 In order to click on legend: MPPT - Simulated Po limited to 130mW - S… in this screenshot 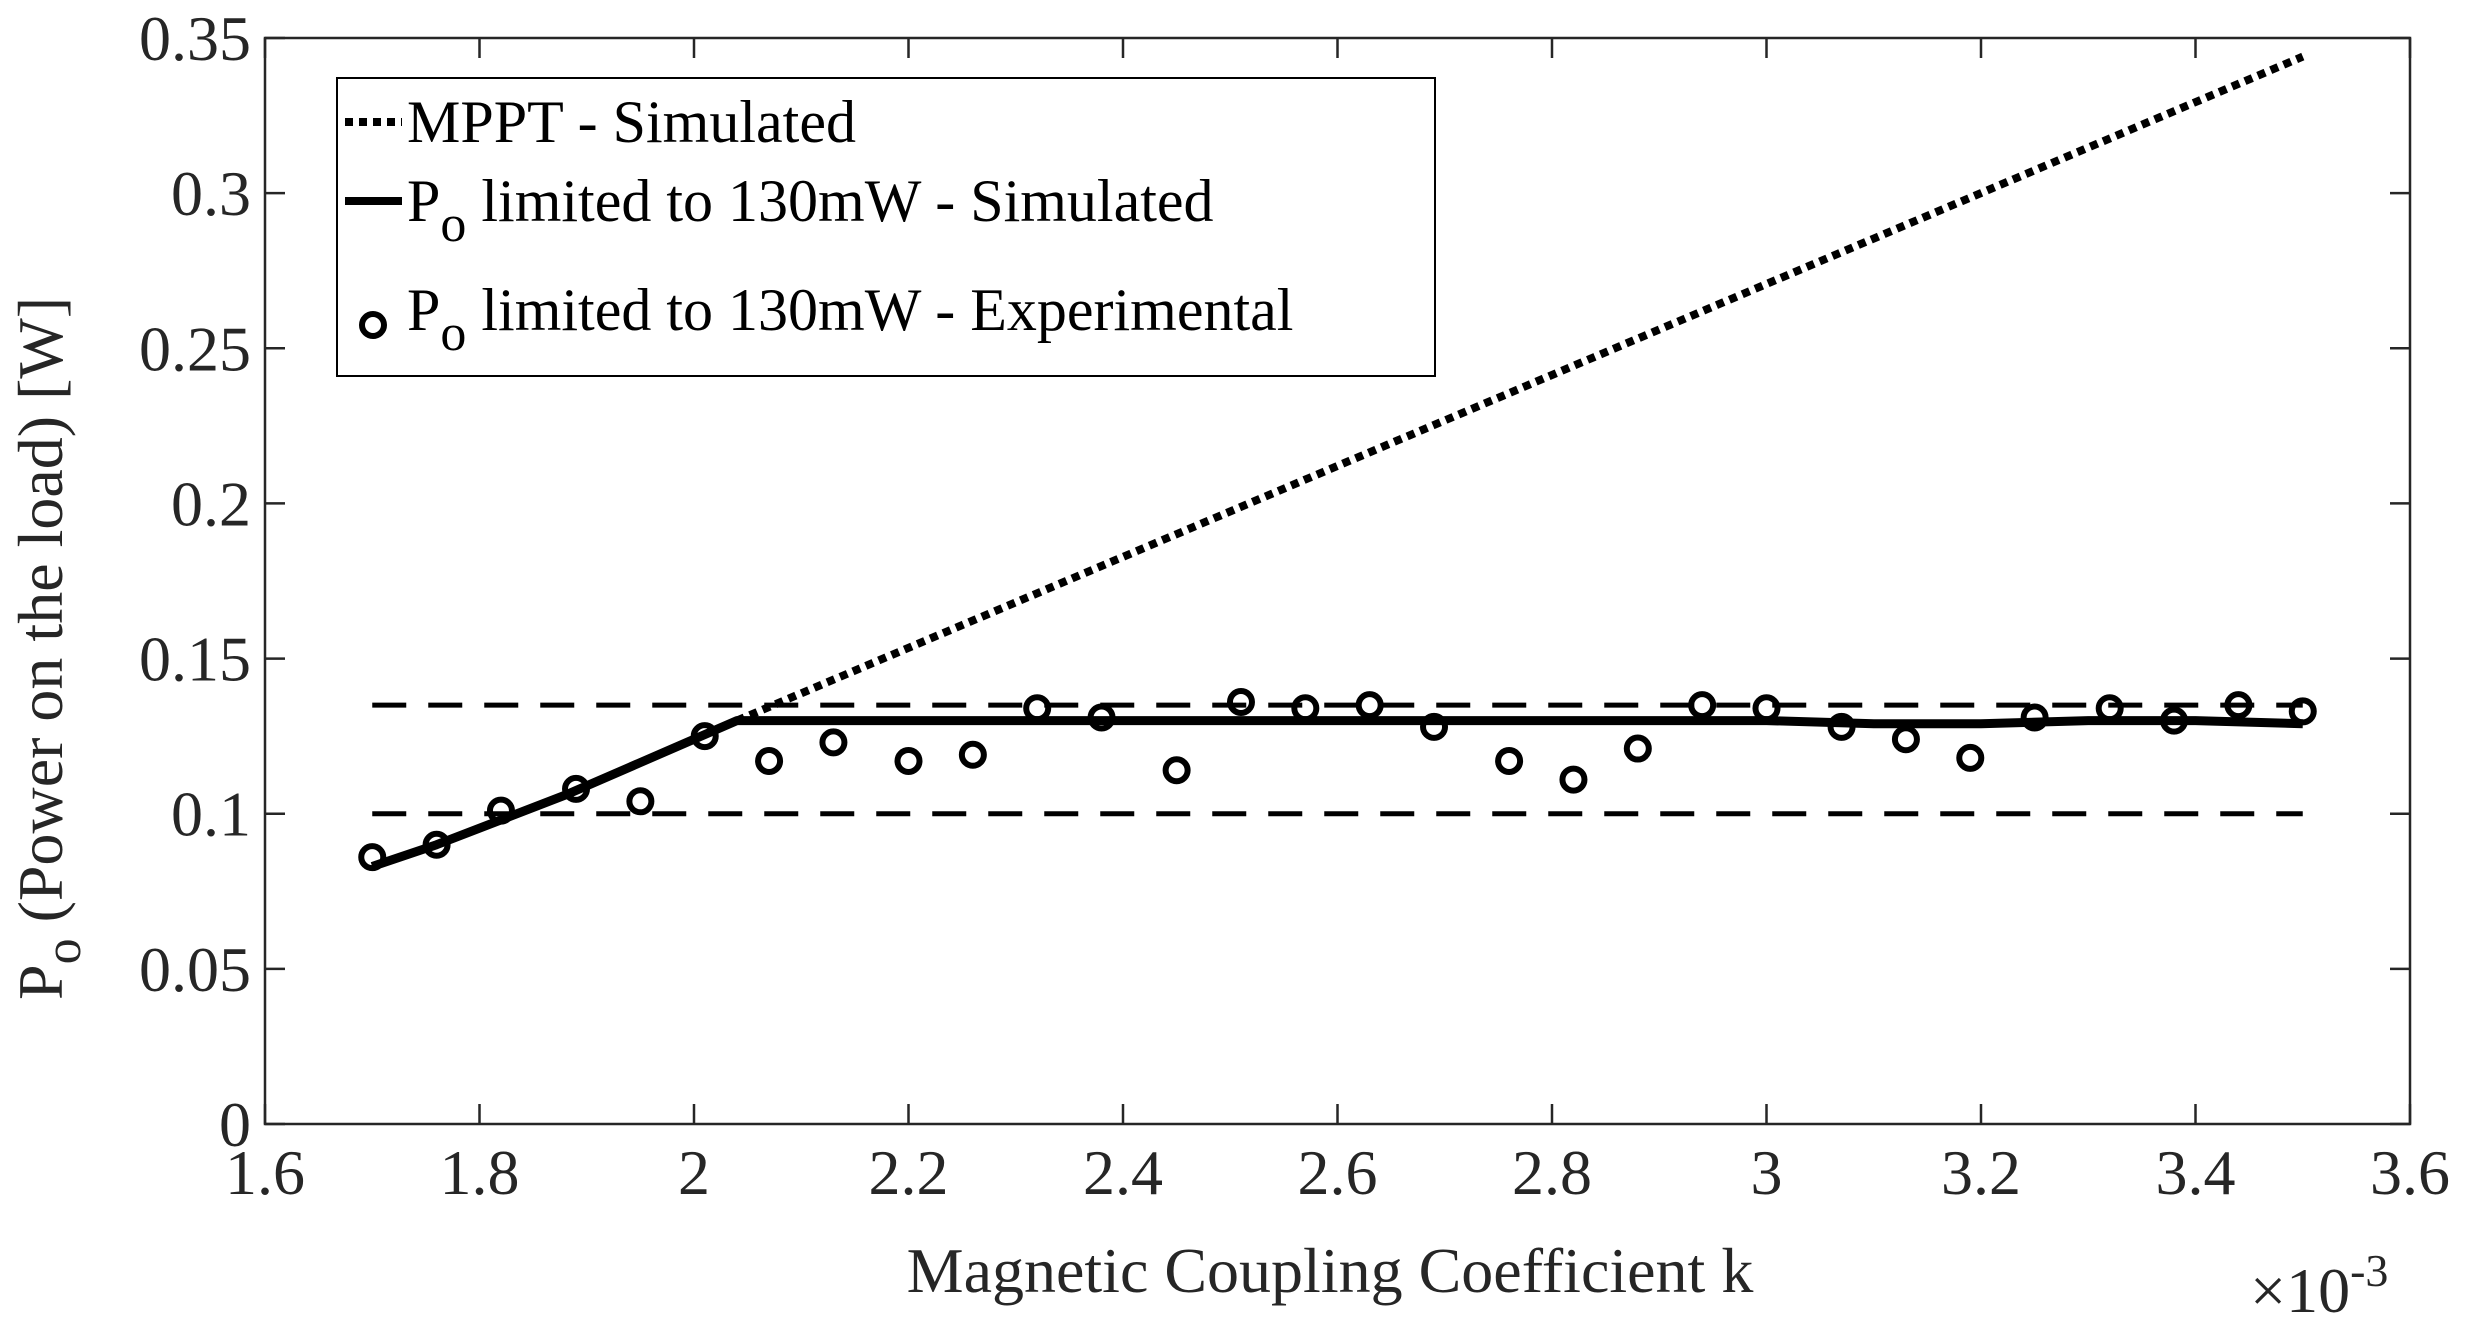, I will do `click(886, 227)`.